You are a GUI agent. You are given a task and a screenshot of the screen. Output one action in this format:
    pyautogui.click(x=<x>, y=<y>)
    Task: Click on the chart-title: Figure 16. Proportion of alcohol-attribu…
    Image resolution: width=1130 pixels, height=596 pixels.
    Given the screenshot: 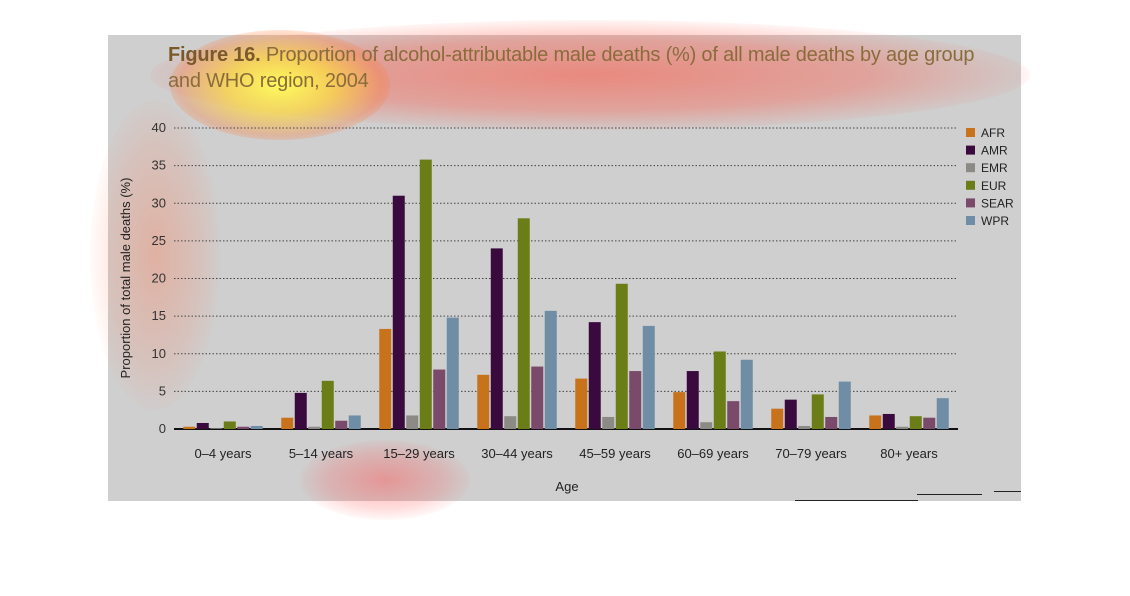 What is the action you would take?
    pyautogui.click(x=578, y=68)
    